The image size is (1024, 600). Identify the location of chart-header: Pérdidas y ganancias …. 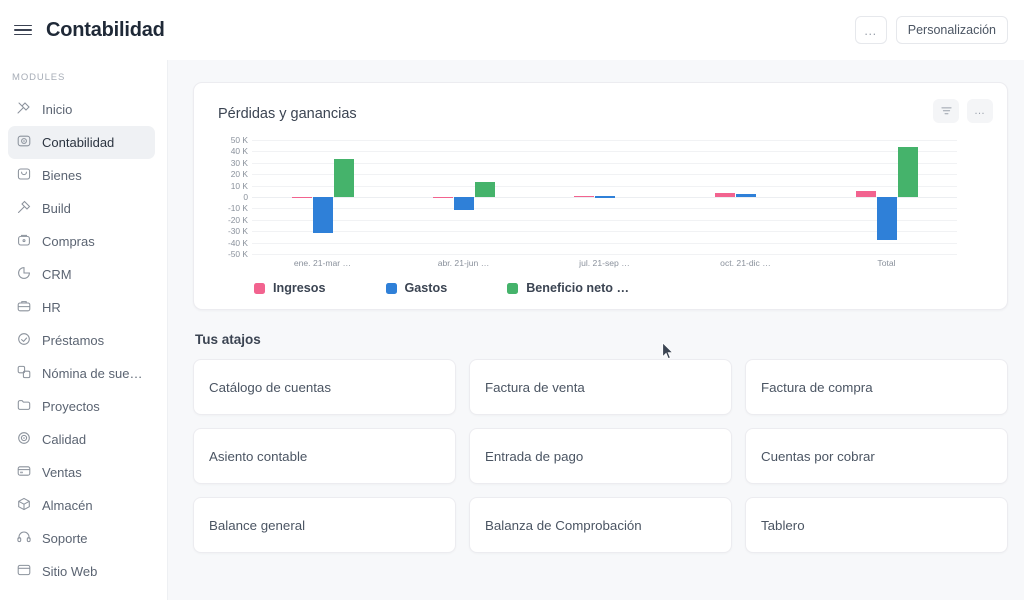
(600, 111).